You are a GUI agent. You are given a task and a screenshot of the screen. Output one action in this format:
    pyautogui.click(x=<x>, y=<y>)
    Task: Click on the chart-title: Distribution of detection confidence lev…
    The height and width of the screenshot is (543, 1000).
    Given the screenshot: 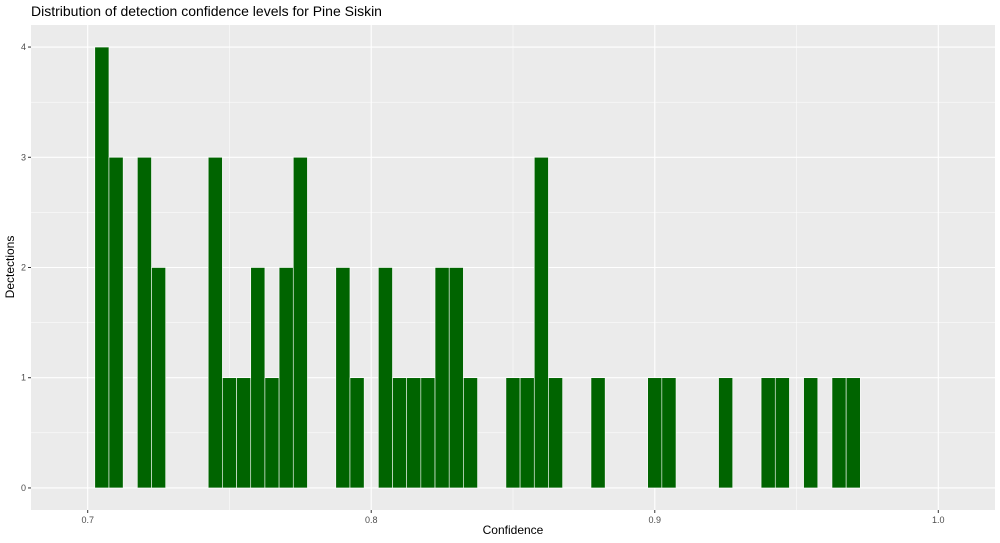 What is the action you would take?
    pyautogui.click(x=206, y=11)
    